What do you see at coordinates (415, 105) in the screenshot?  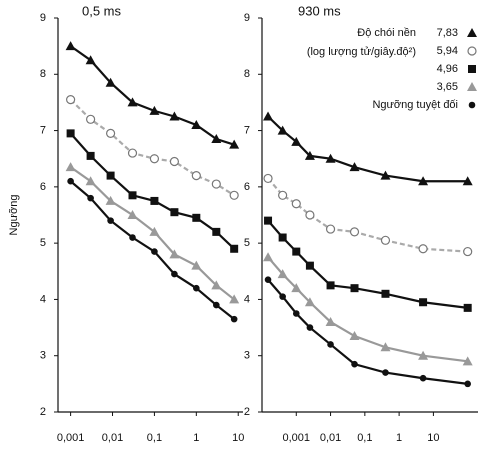 I see `legend-label: Ngưỡng tuyệt đối` at bounding box center [415, 105].